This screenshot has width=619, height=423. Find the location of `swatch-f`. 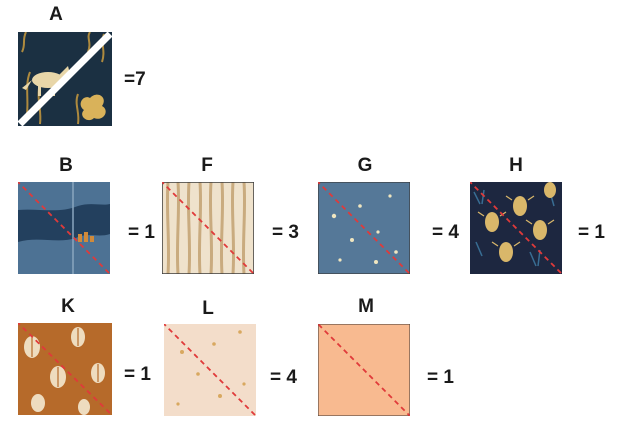

swatch-f is located at coordinates (208, 228).